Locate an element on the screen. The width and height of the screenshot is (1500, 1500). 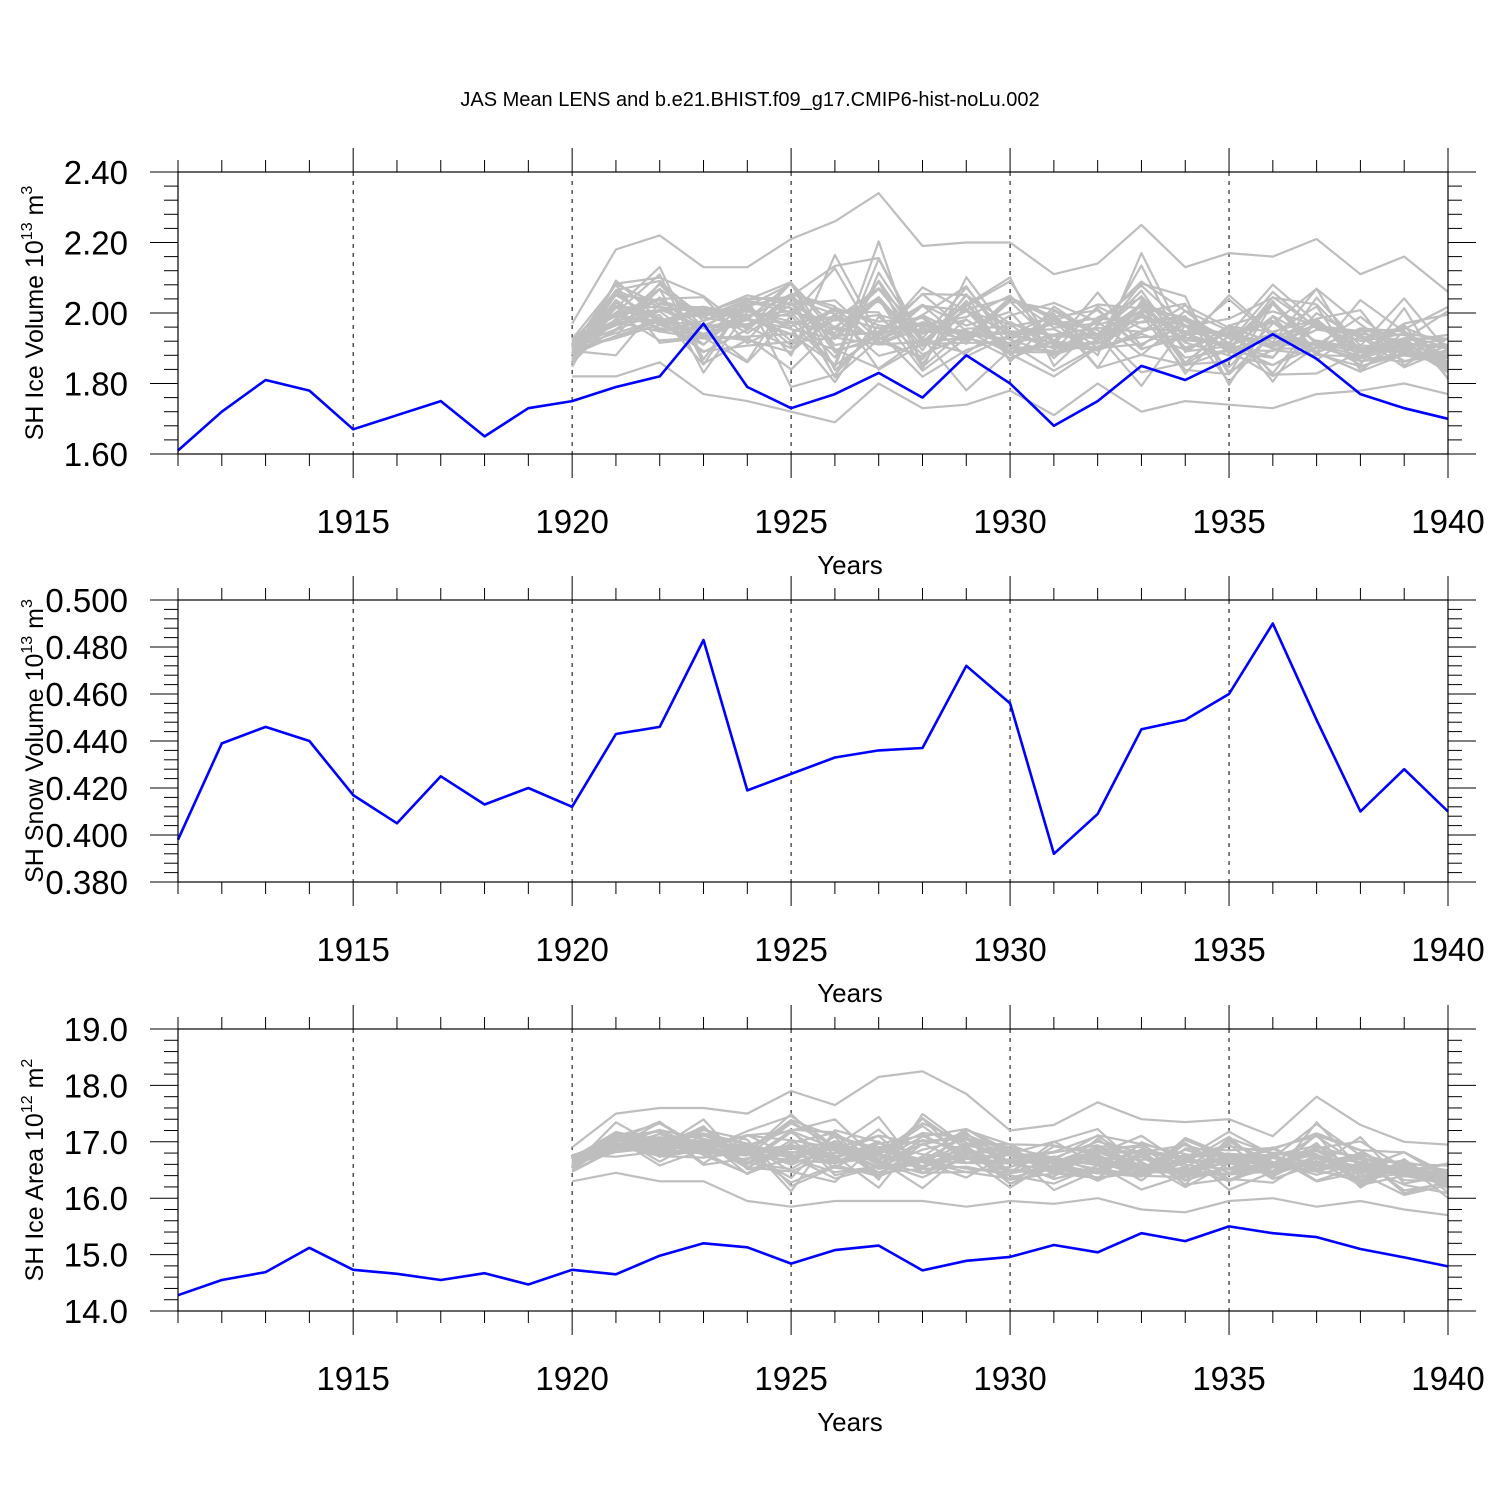
y-axis-label-main: SH Ice Area 10 is located at coordinates (35, 1197).